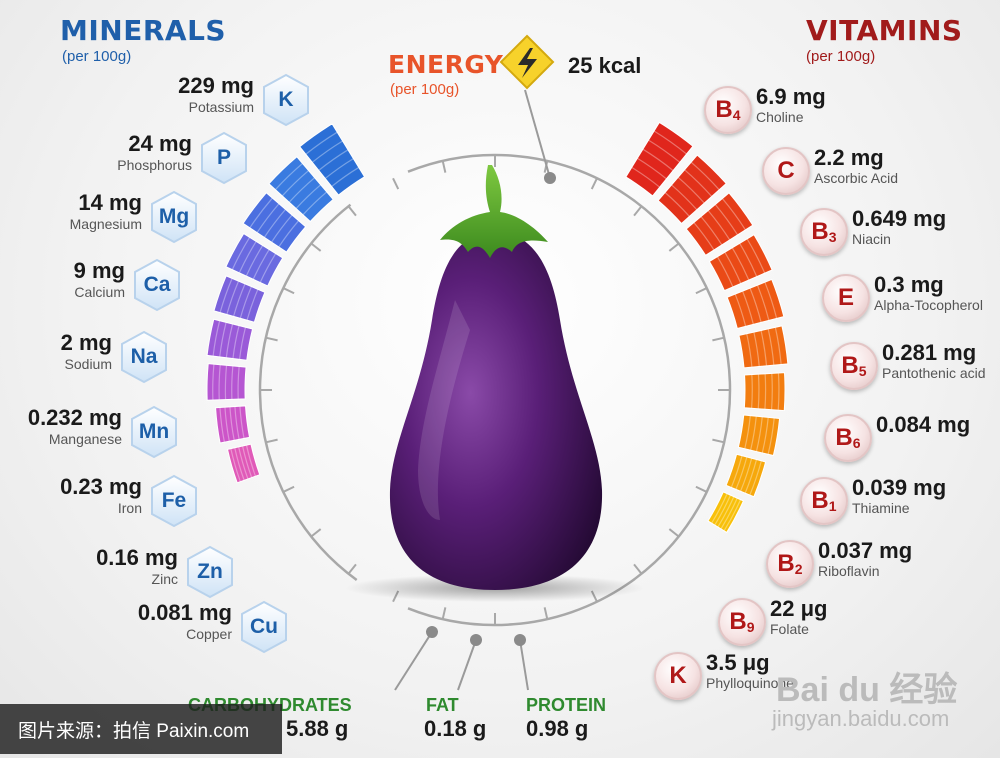  I want to click on vitamin-index: 4, so click(736, 115).